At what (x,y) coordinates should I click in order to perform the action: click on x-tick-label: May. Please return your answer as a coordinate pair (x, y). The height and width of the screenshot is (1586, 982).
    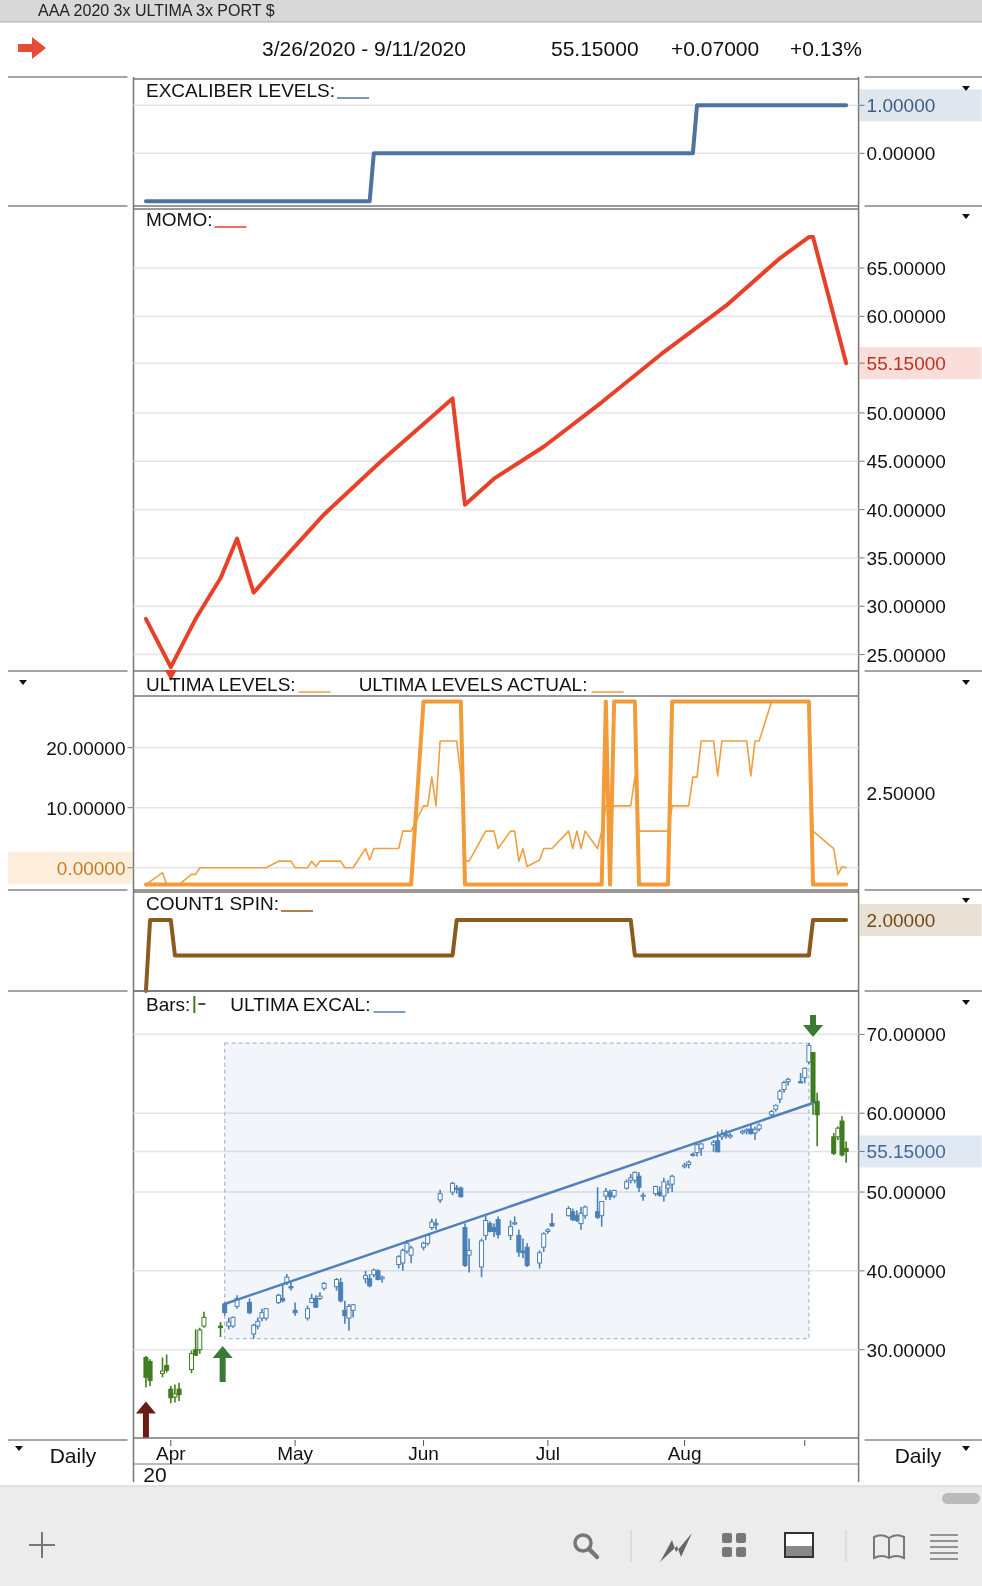
    Looking at the image, I should click on (295, 1453).